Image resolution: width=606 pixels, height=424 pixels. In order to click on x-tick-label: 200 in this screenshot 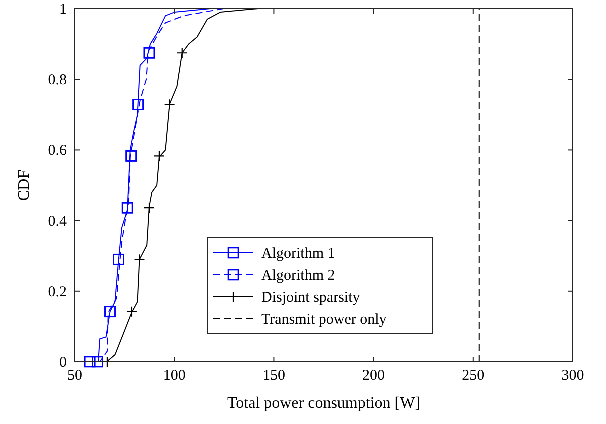, I will do `click(374, 376)`.